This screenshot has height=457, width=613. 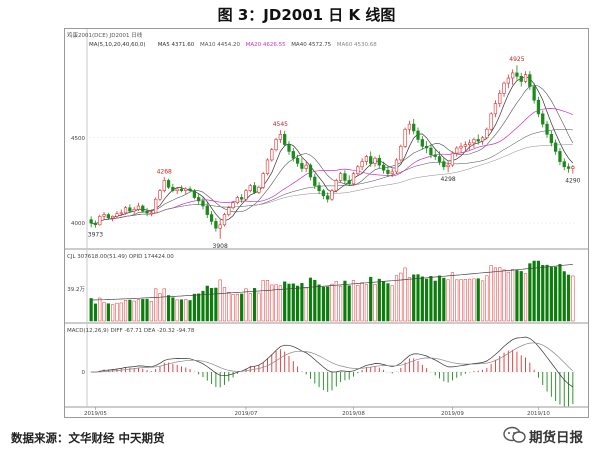 I want to click on macd-dea-line, so click(x=332, y=357).